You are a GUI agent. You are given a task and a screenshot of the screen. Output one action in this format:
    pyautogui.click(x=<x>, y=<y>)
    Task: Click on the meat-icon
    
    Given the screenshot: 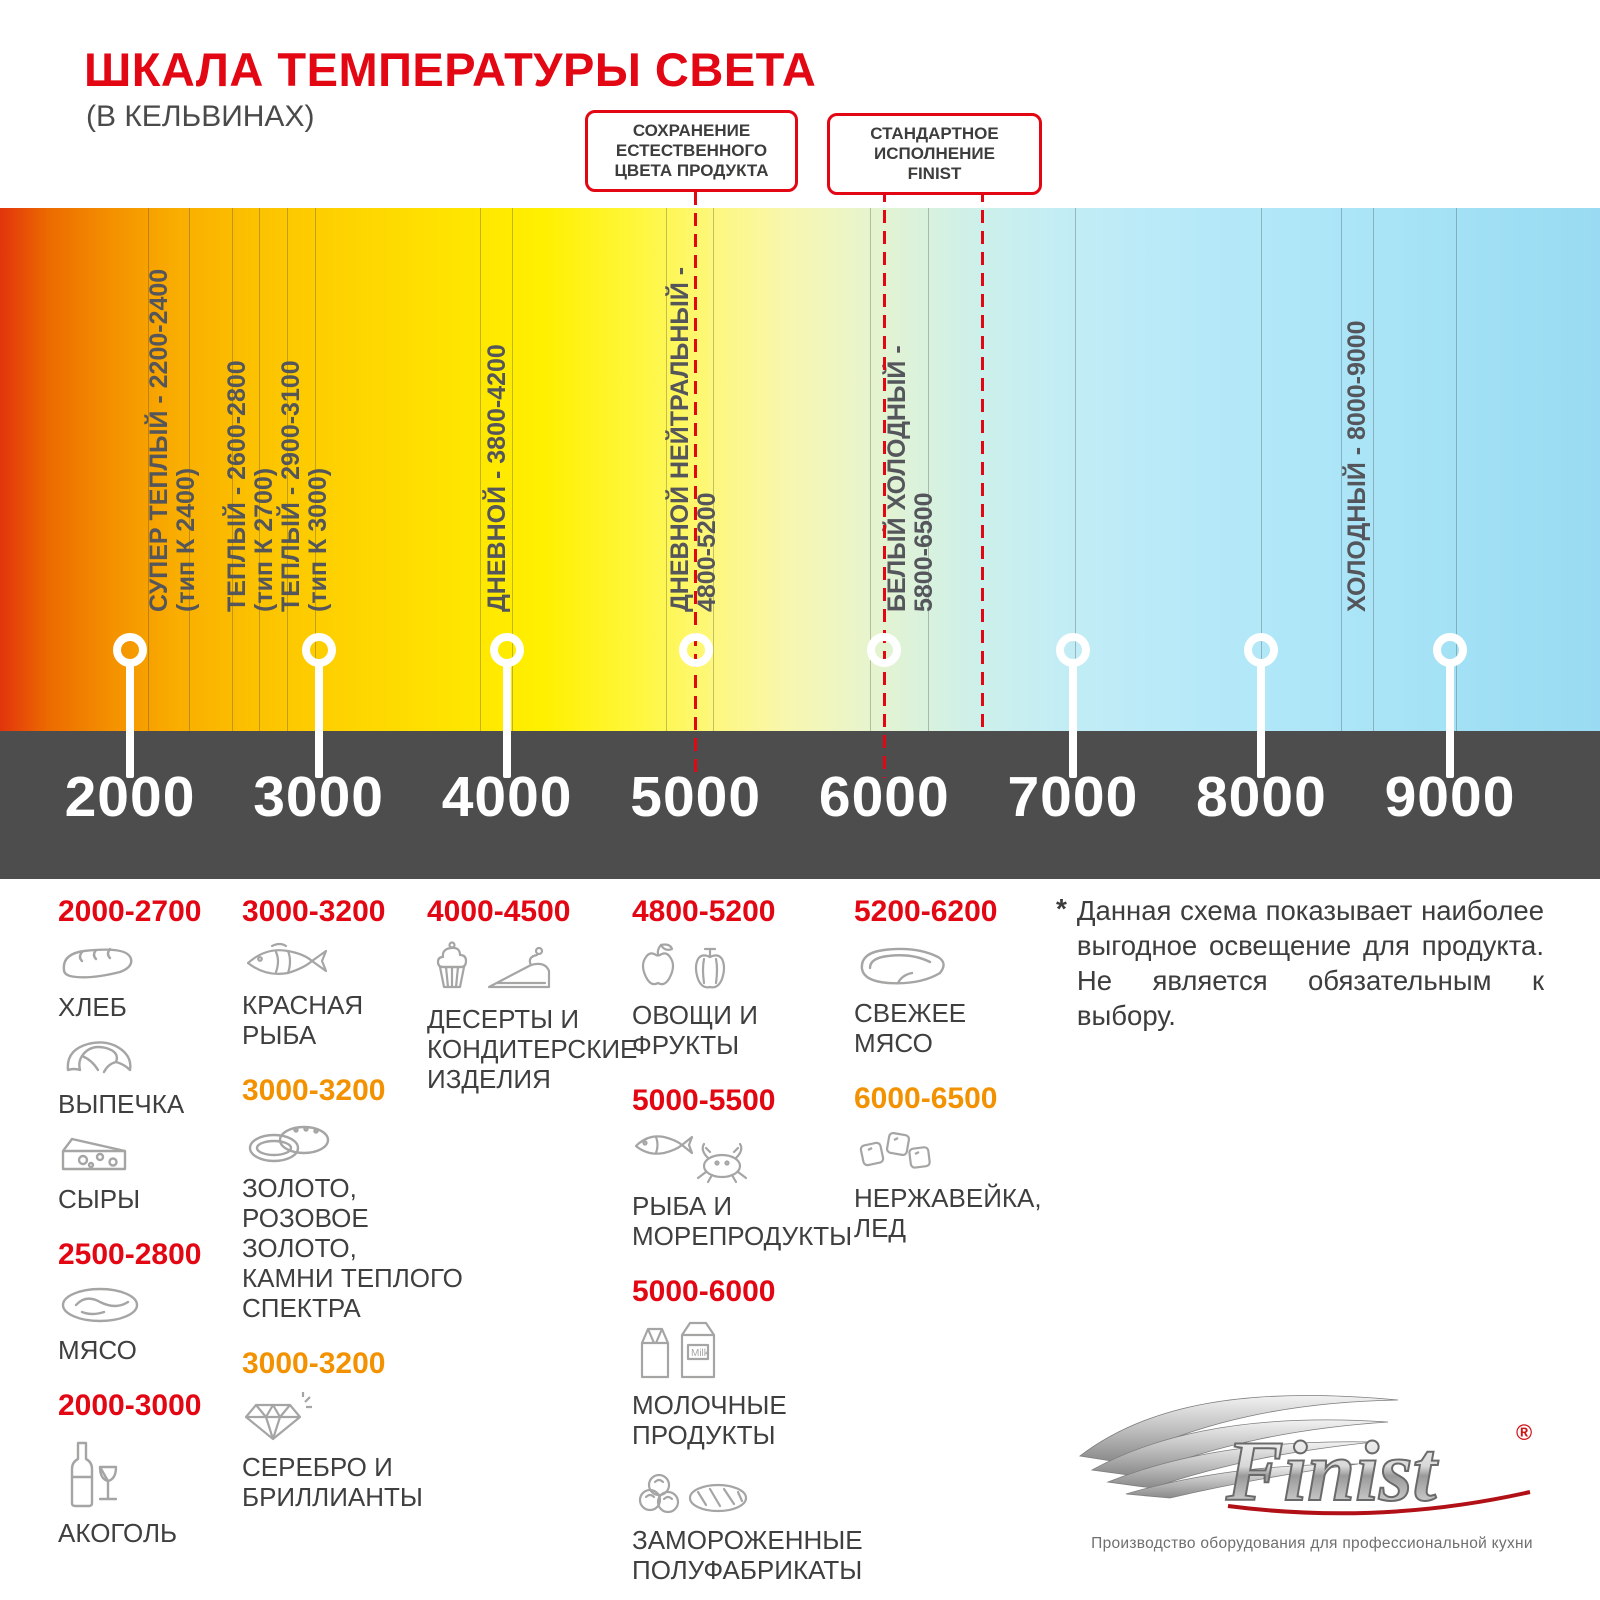 What is the action you would take?
    pyautogui.click(x=147, y=1307)
    